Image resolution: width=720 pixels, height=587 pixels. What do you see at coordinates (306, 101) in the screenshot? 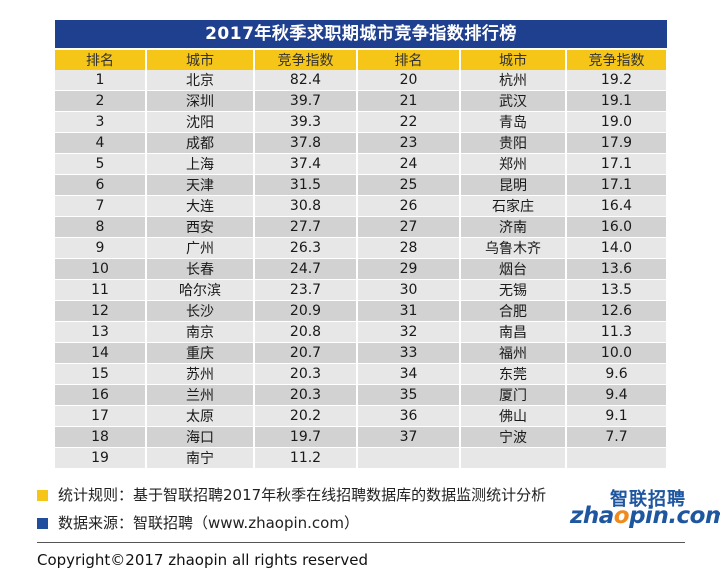
I see `cell-index: 39.7` at bounding box center [306, 101].